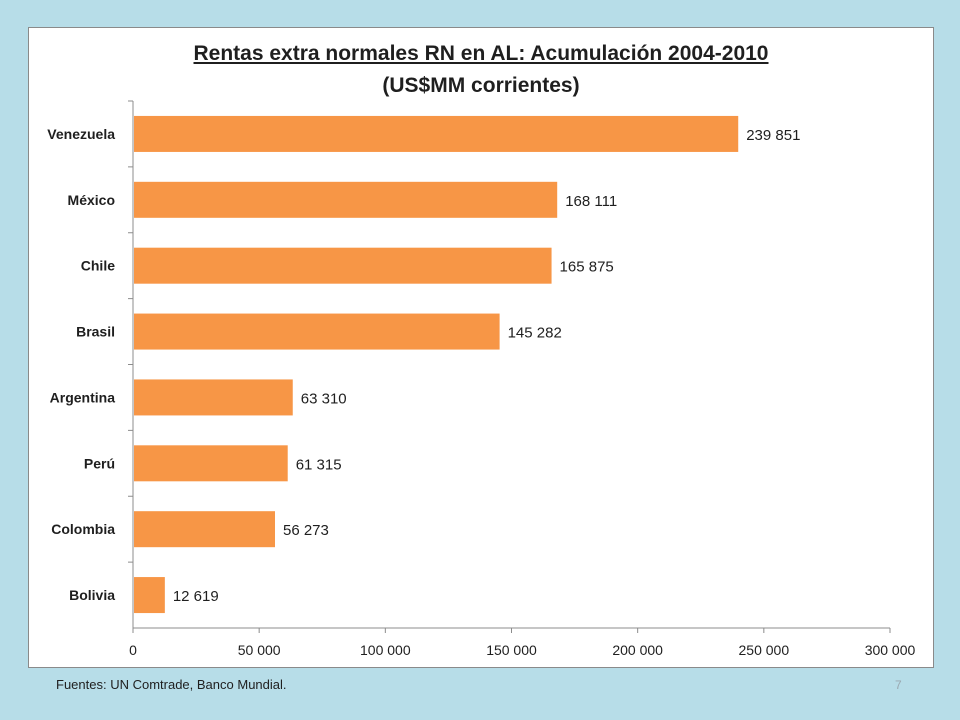  What do you see at coordinates (773, 135) in the screenshot?
I see `value-label: 239 851` at bounding box center [773, 135].